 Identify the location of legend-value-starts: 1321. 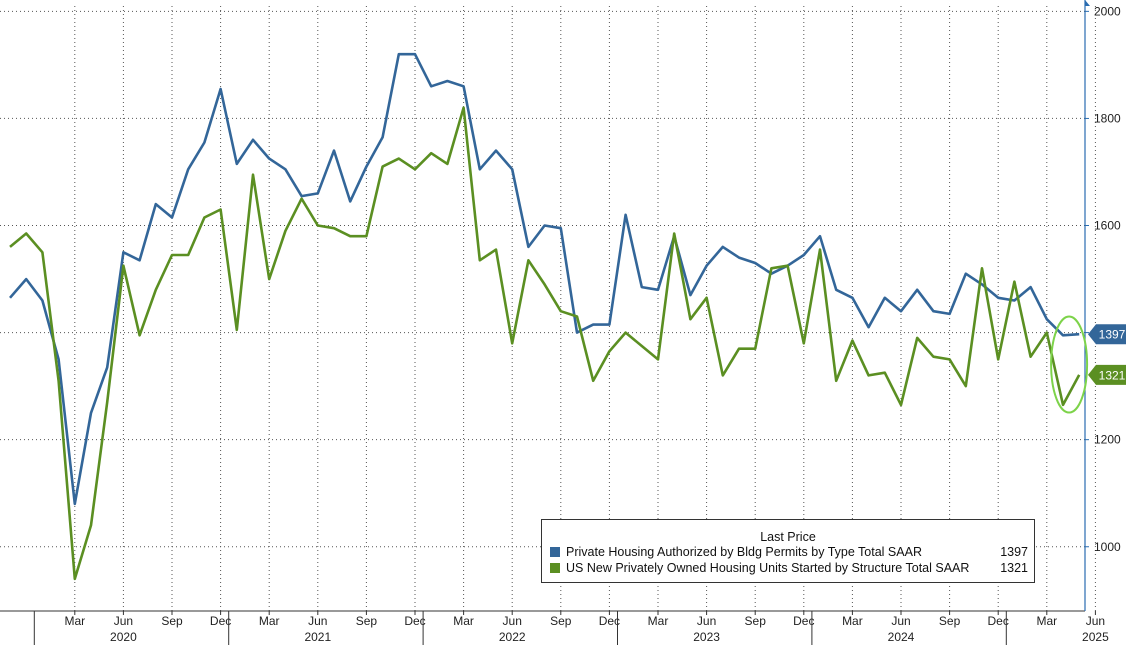
(1014, 568).